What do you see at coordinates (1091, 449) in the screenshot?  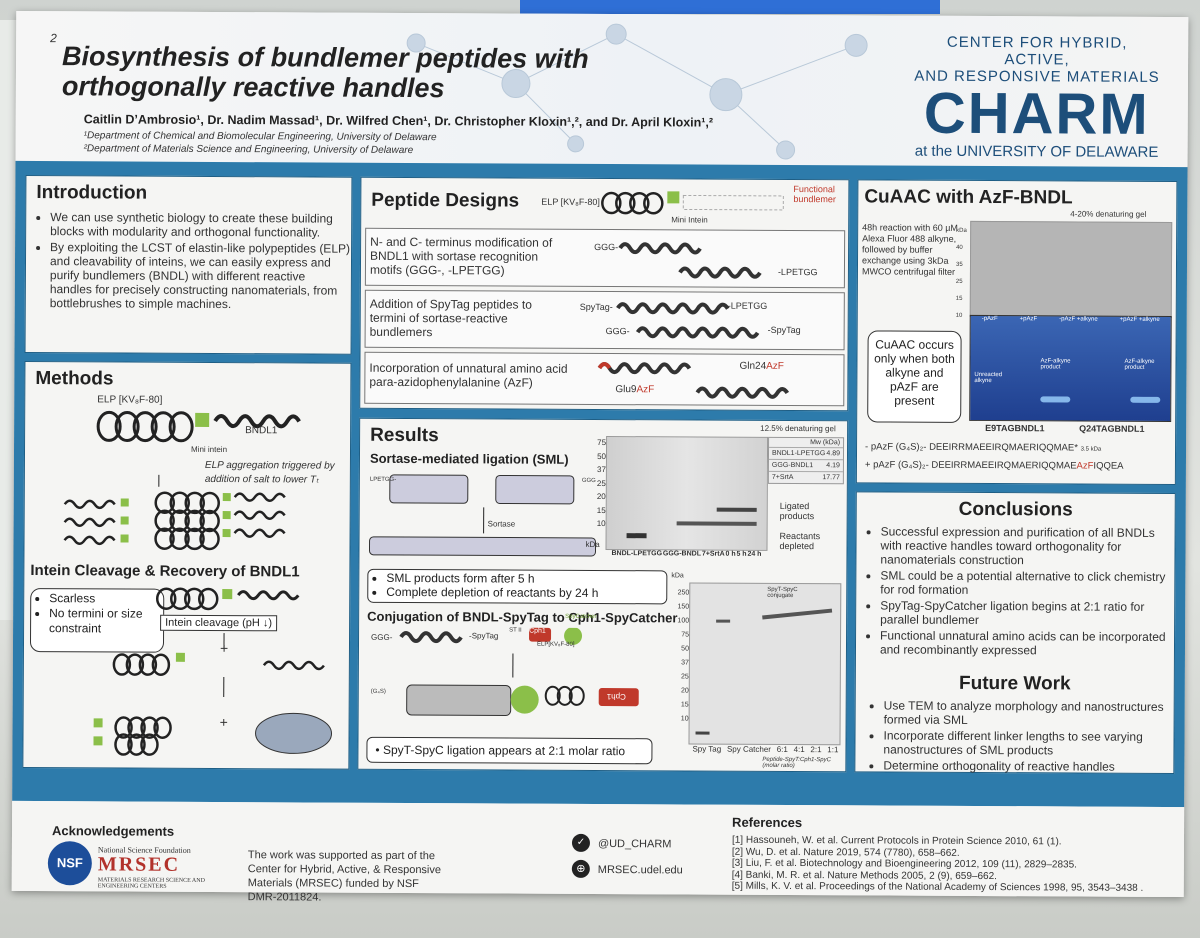 I see `seq-note: 3.5 kDa` at bounding box center [1091, 449].